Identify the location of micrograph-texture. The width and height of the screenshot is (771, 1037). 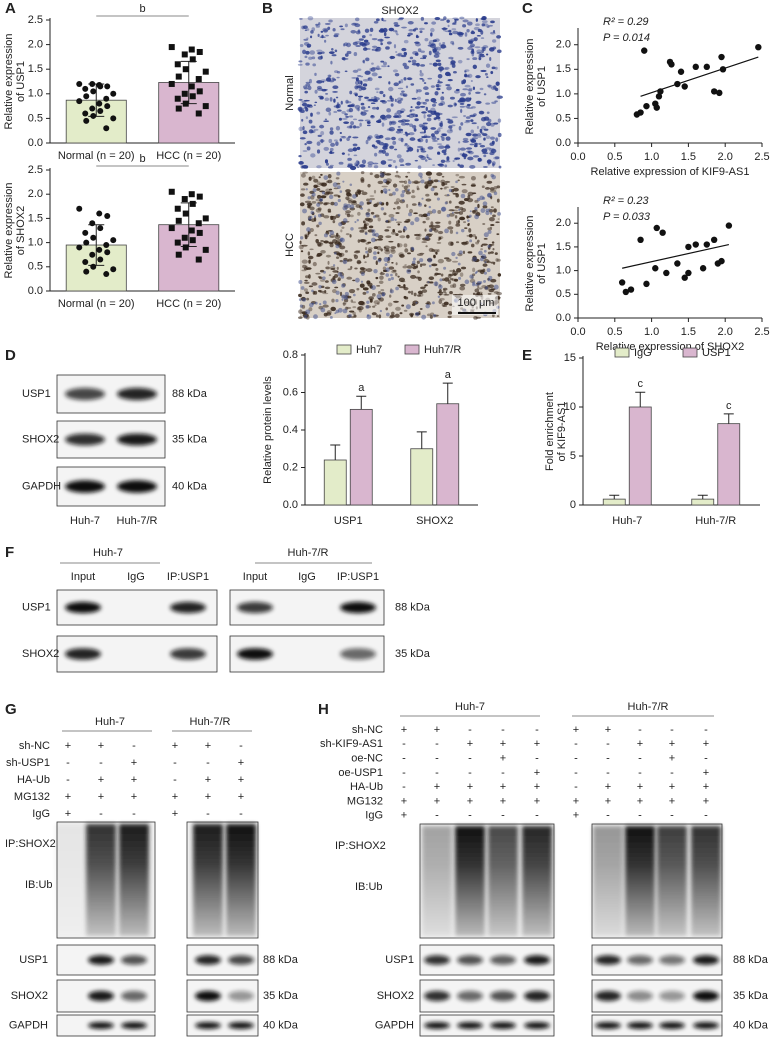
(400, 93).